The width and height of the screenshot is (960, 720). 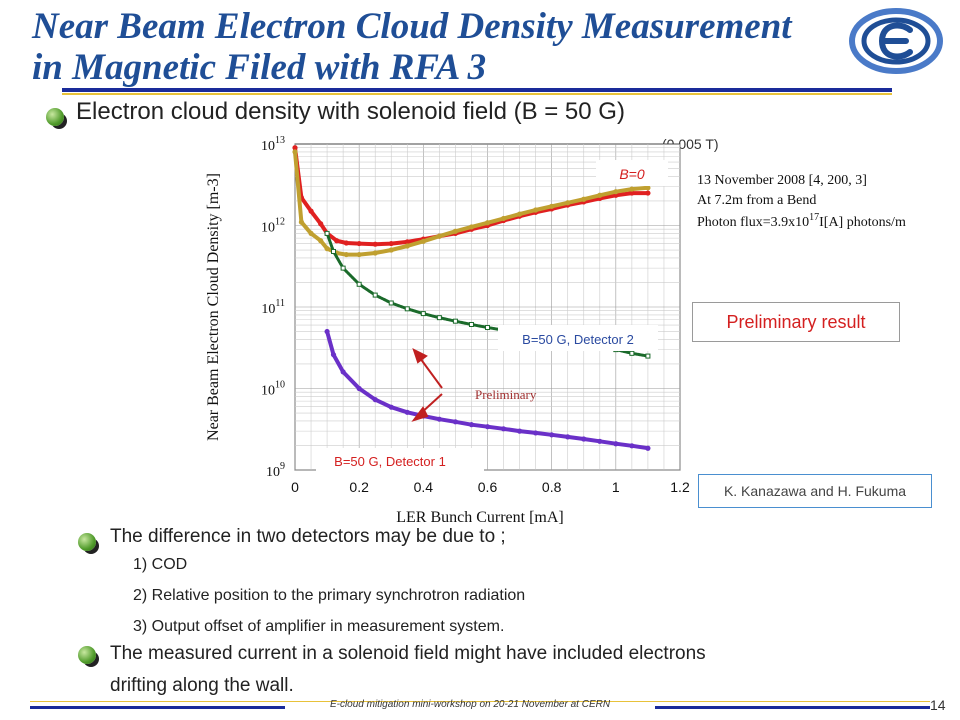 What do you see at coordinates (295, 487) in the screenshot?
I see `x-tick-label: 0` at bounding box center [295, 487].